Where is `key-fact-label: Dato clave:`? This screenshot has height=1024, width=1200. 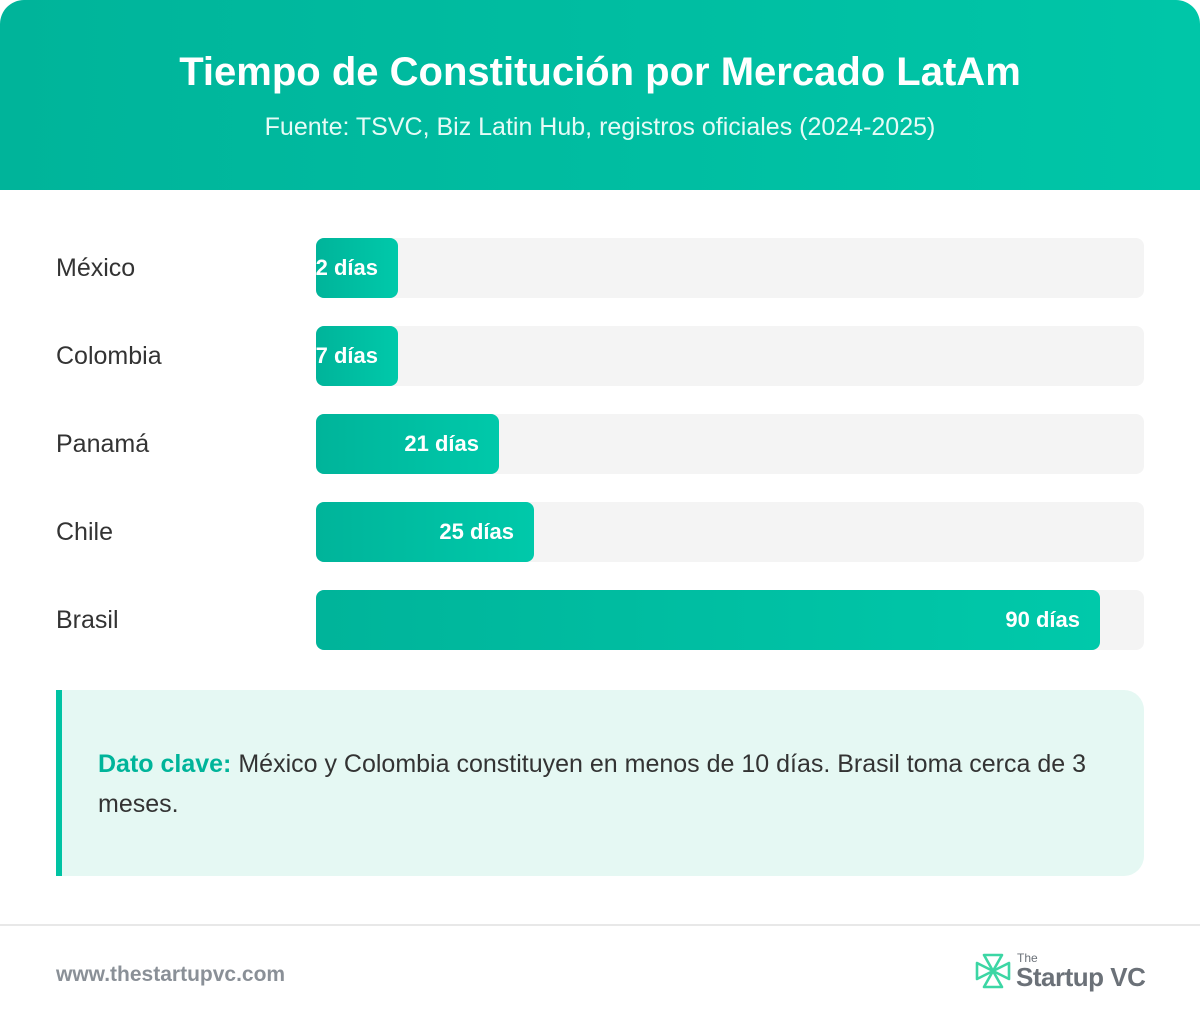 key-fact-label: Dato clave: is located at coordinates (165, 764).